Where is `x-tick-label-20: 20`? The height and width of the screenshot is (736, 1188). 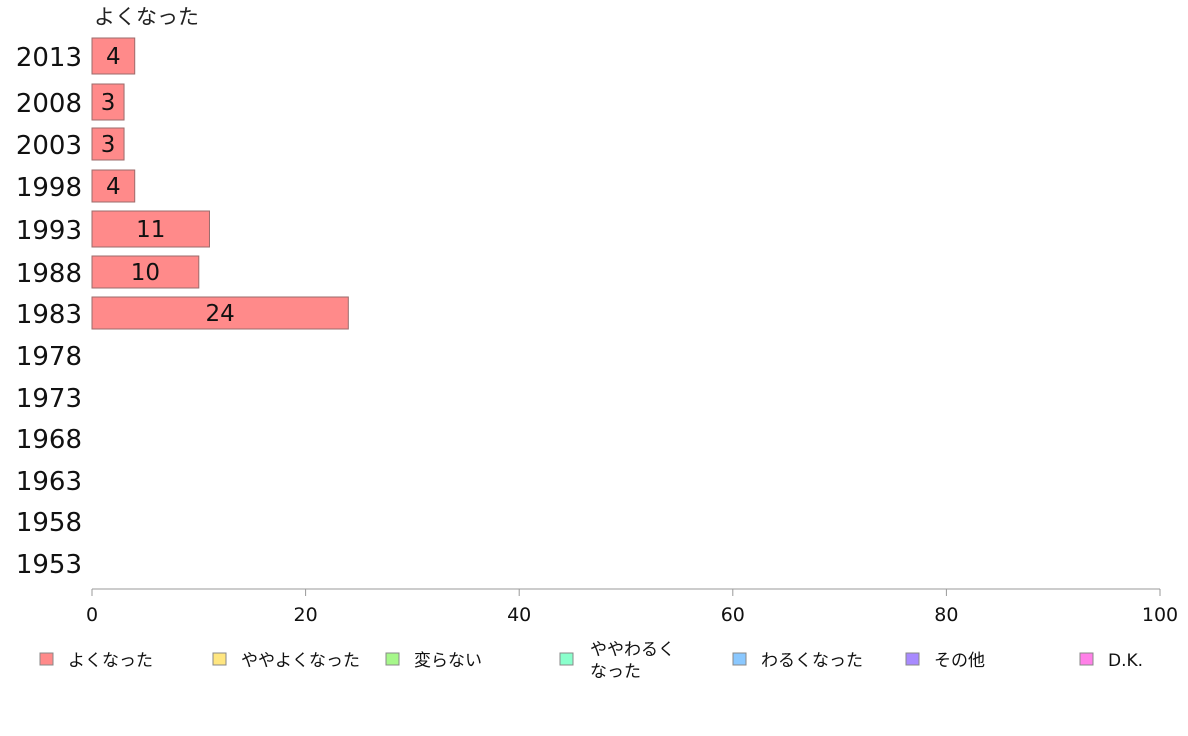 x-tick-label-20: 20 is located at coordinates (306, 615).